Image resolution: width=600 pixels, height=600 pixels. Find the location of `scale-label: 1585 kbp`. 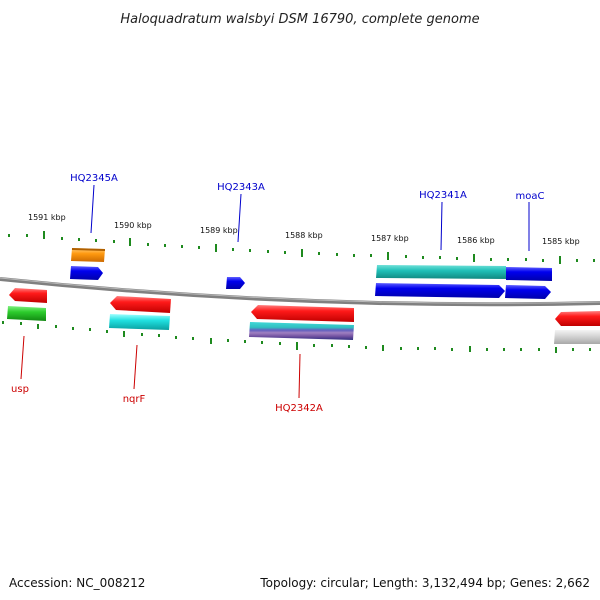

scale-label: 1585 kbp is located at coordinates (561, 241).